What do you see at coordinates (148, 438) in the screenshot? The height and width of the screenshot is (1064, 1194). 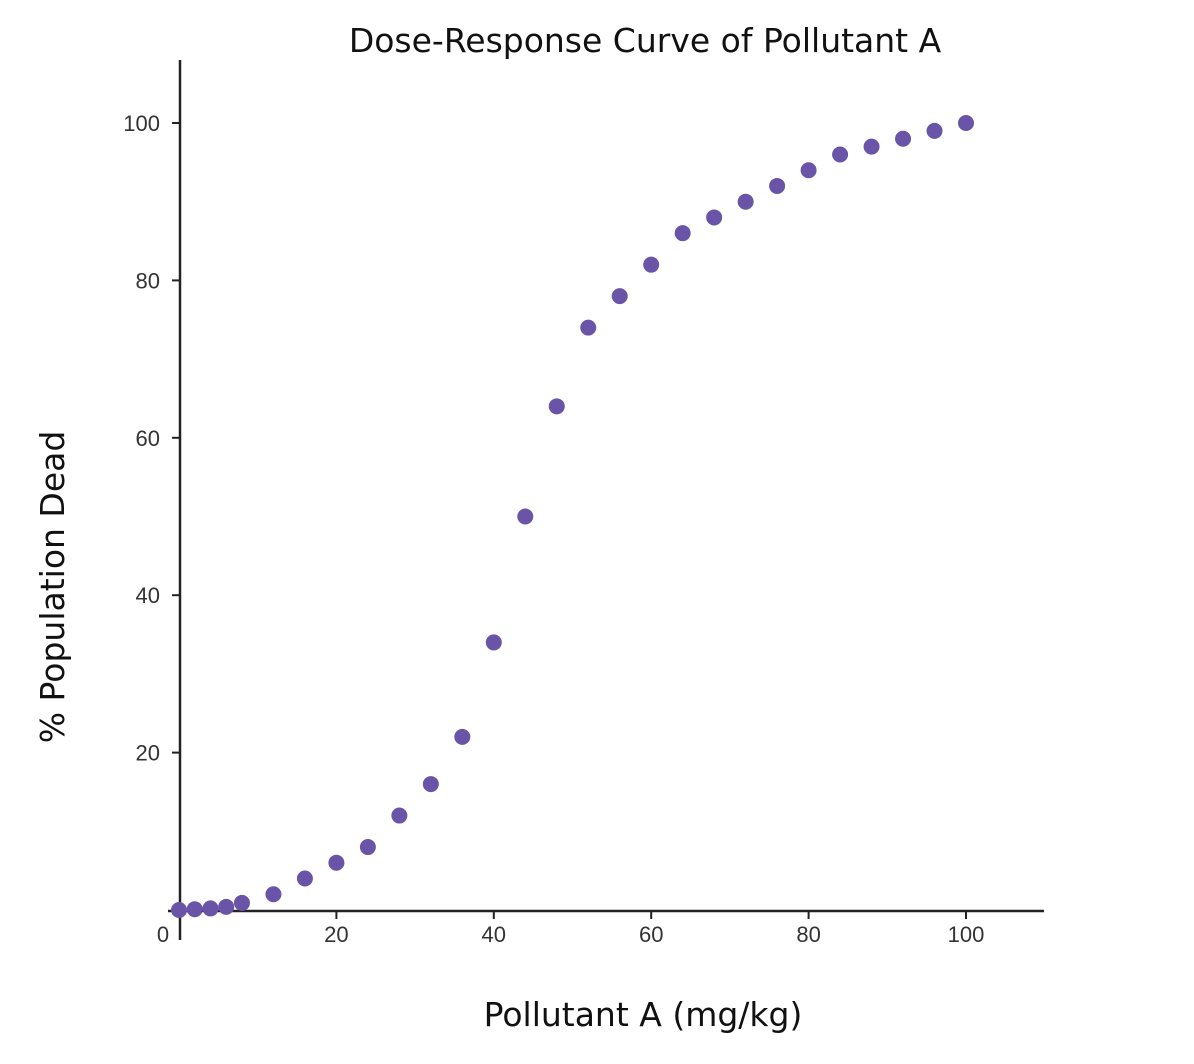 I see `y-tick-label: 60` at bounding box center [148, 438].